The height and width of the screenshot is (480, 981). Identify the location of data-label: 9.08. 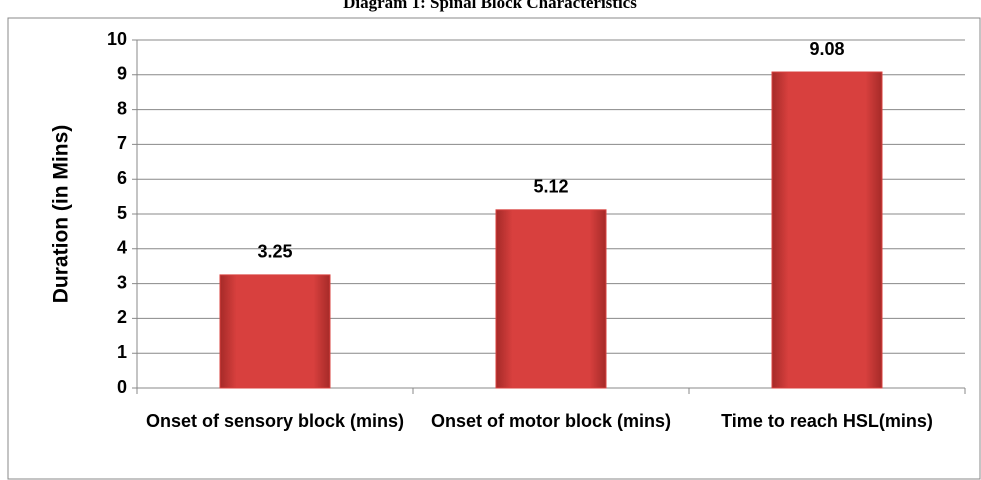
(826, 49).